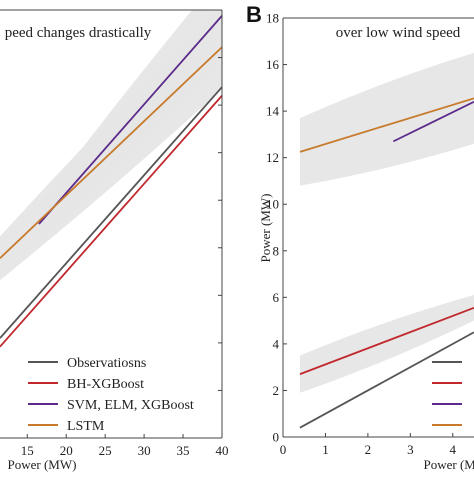 The width and height of the screenshot is (474, 479). What do you see at coordinates (106, 363) in the screenshot?
I see `legend-label-0-0: Observatiosns` at bounding box center [106, 363].